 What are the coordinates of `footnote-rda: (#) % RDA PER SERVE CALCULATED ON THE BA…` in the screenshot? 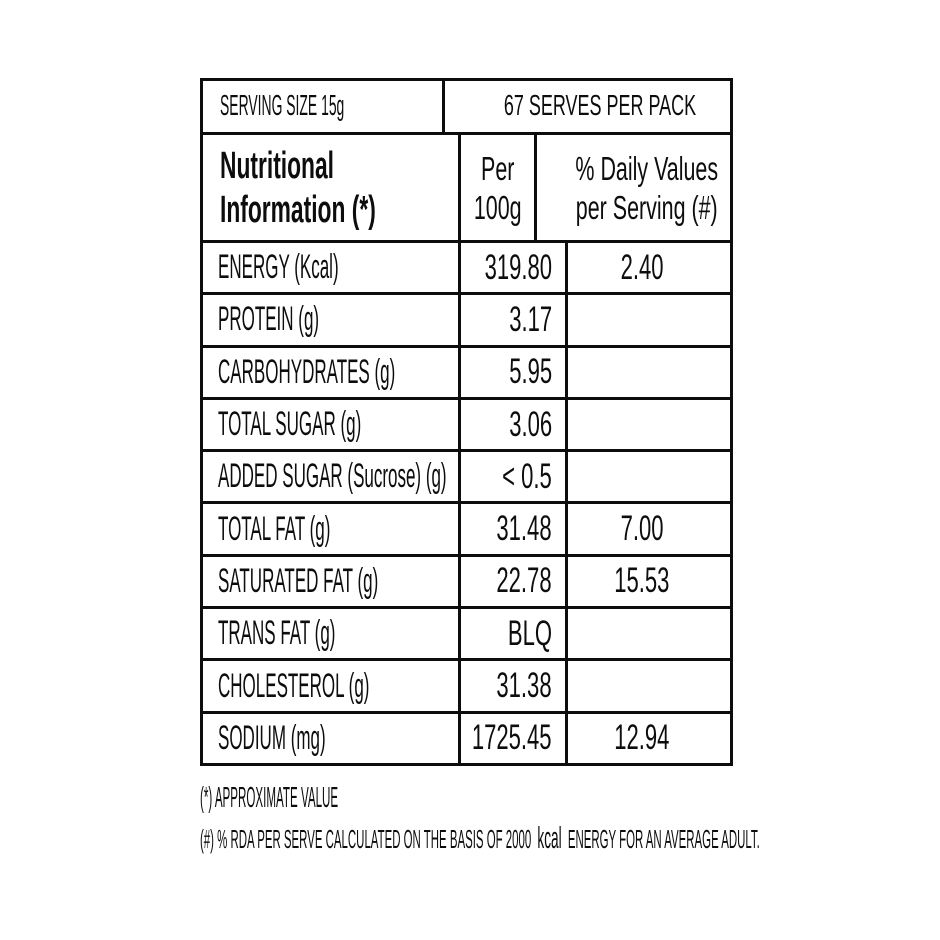 It's located at (570, 838).